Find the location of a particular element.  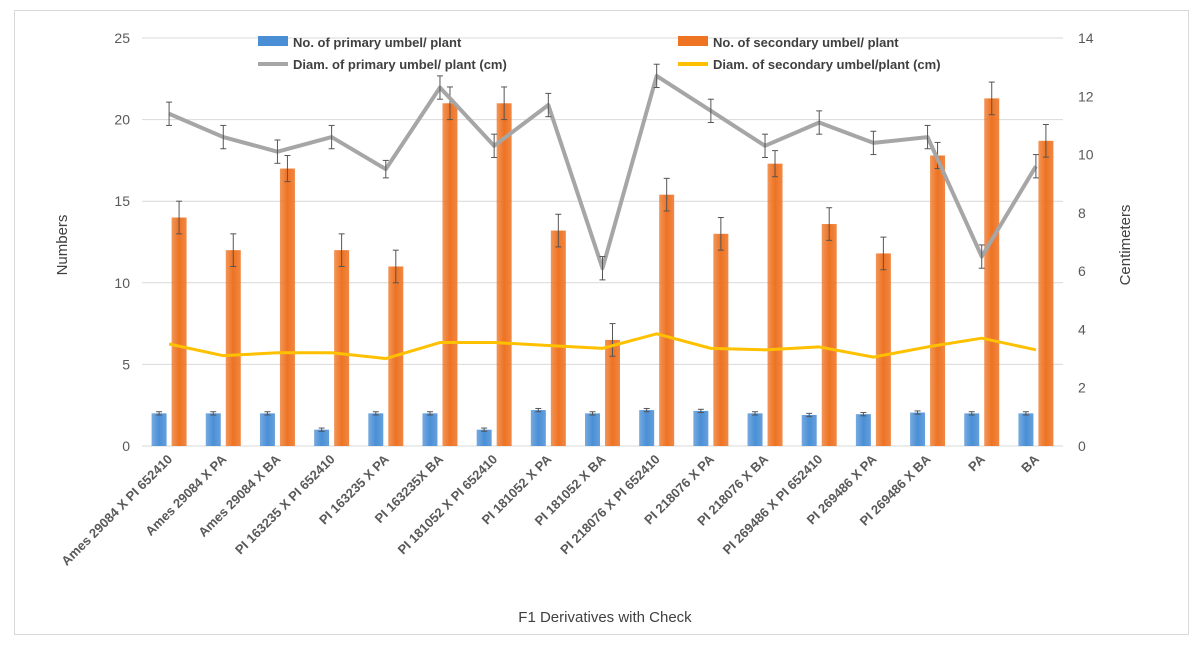

x-axis-title: F1 Derivatives with Check is located at coordinates (605, 617).